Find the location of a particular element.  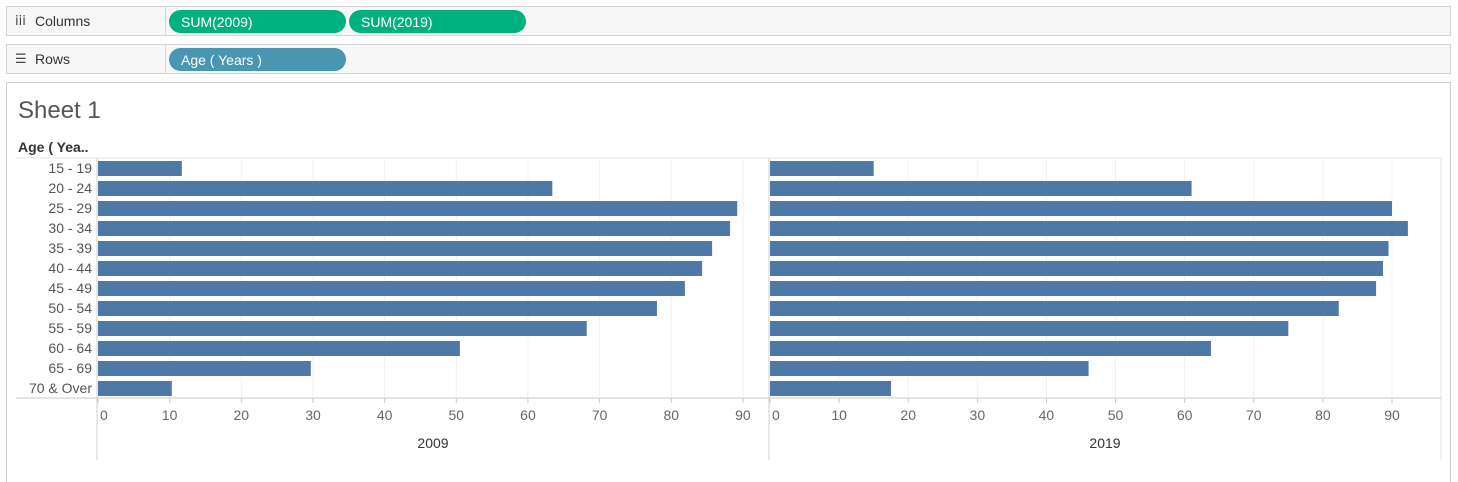

row-field-header: Age ( Yea.. is located at coordinates (53, 147).